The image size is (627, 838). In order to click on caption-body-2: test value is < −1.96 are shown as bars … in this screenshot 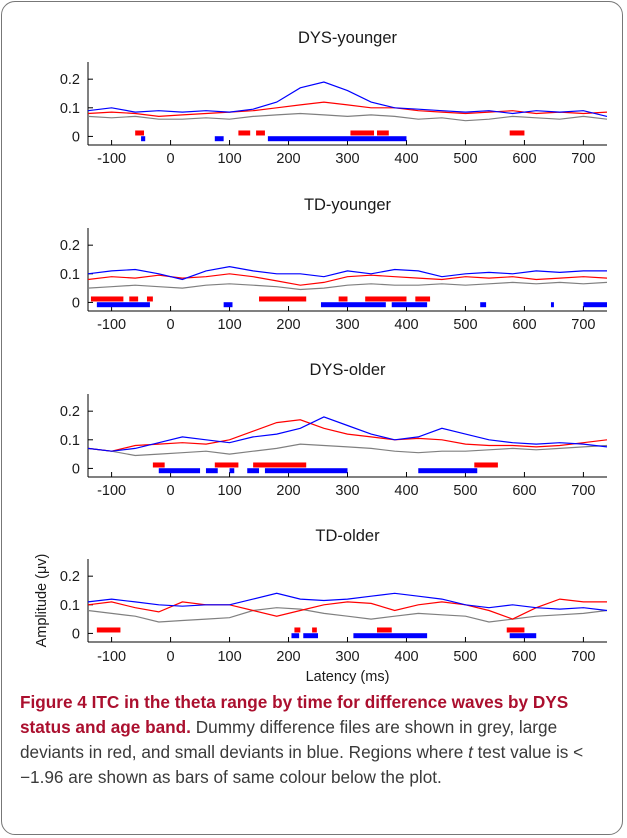, I will do `click(302, 764)`.